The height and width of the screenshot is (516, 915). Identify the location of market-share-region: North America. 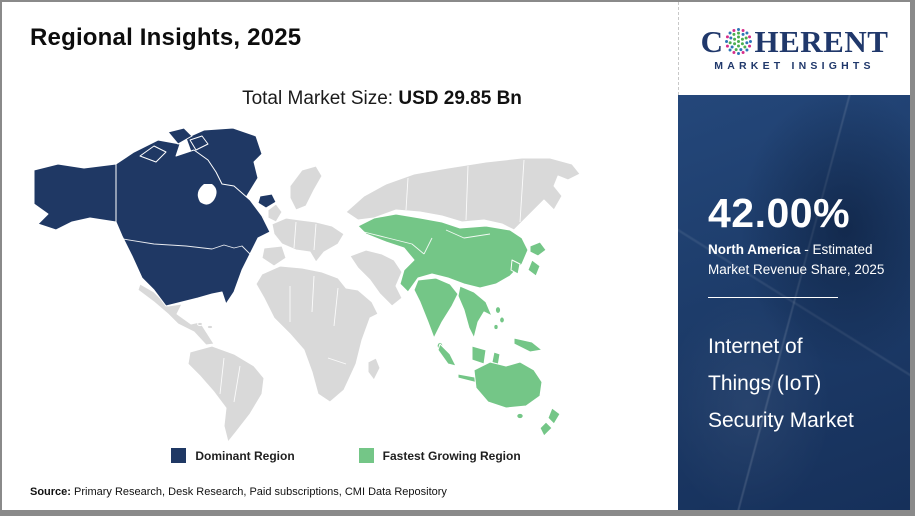
(754, 250).